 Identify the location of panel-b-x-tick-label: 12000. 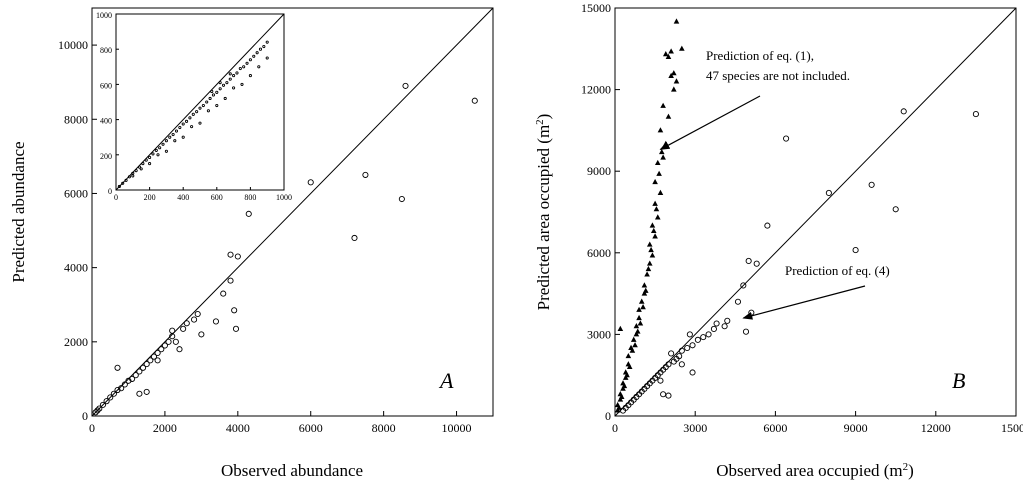
(936, 428).